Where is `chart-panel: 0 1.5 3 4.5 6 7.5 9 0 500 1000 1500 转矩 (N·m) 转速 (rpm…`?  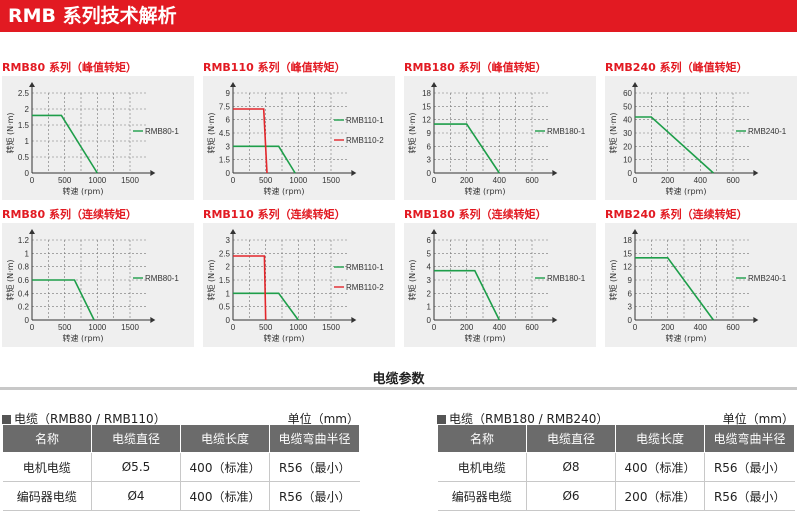
chart-panel: 0 1.5 3 4.5 6 7.5 9 0 500 1000 1500 转矩 (N·m) 转速 (rpm… is located at coordinates (299, 138).